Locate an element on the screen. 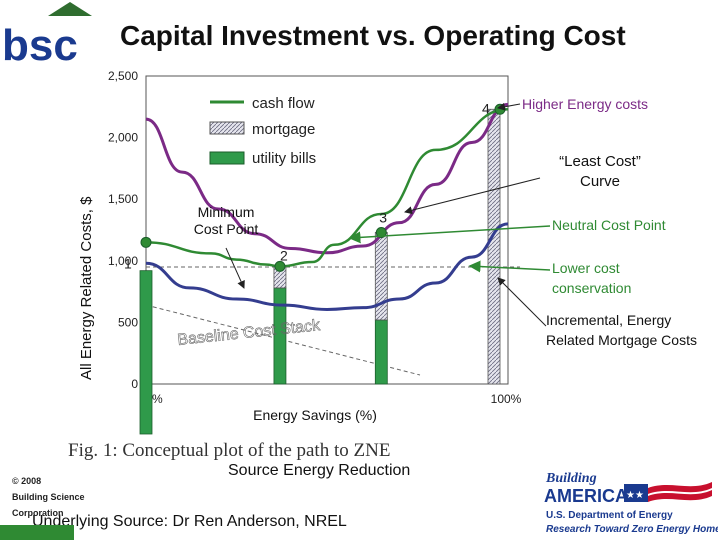 The image size is (720, 540). underlying-source: Underlying Source: Dr Ren Anderson, NREL is located at coordinates (189, 521).